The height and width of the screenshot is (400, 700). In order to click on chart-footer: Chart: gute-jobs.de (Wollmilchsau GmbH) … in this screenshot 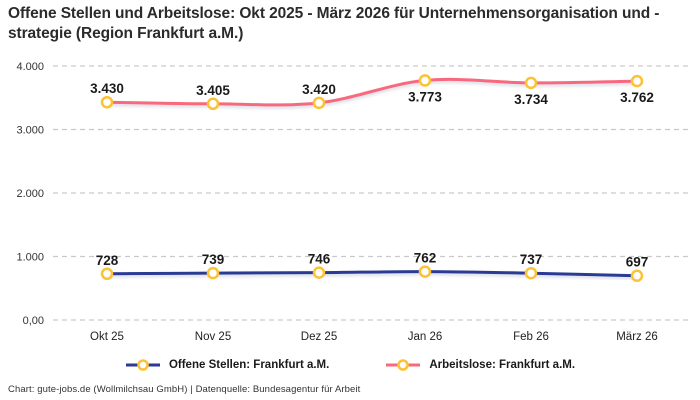, I will do `click(184, 389)`.